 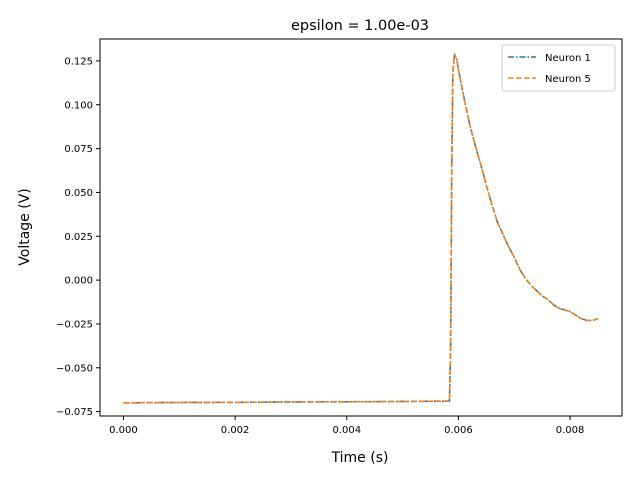 What do you see at coordinates (360, 458) in the screenshot?
I see `x-axis-title: Time (s)` at bounding box center [360, 458].